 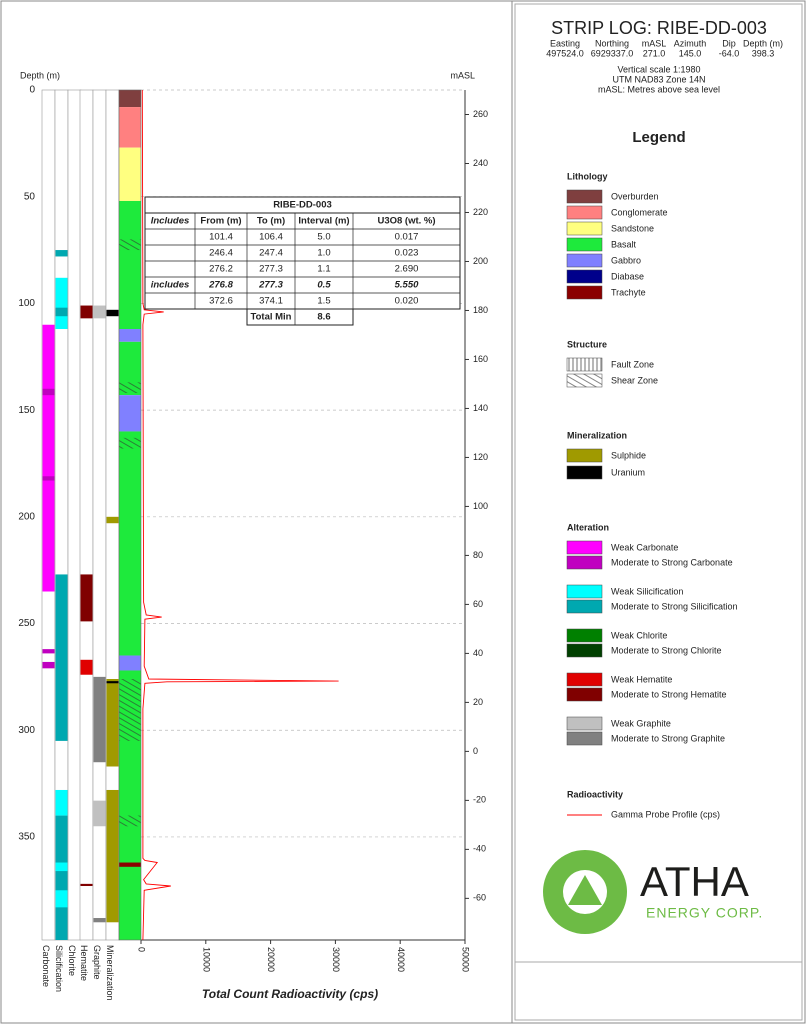 I want to click on y2-tick-label: 100, so click(x=480, y=506).